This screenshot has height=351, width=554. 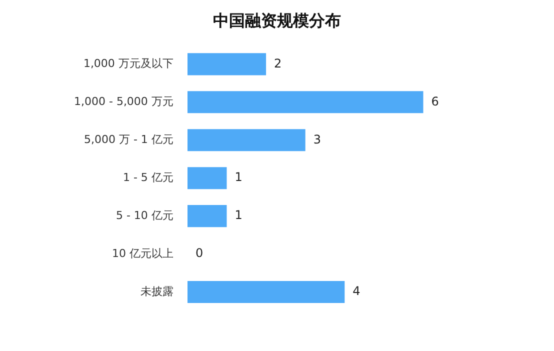 What do you see at coordinates (356, 291) in the screenshot?
I see `data-label: 4` at bounding box center [356, 291].